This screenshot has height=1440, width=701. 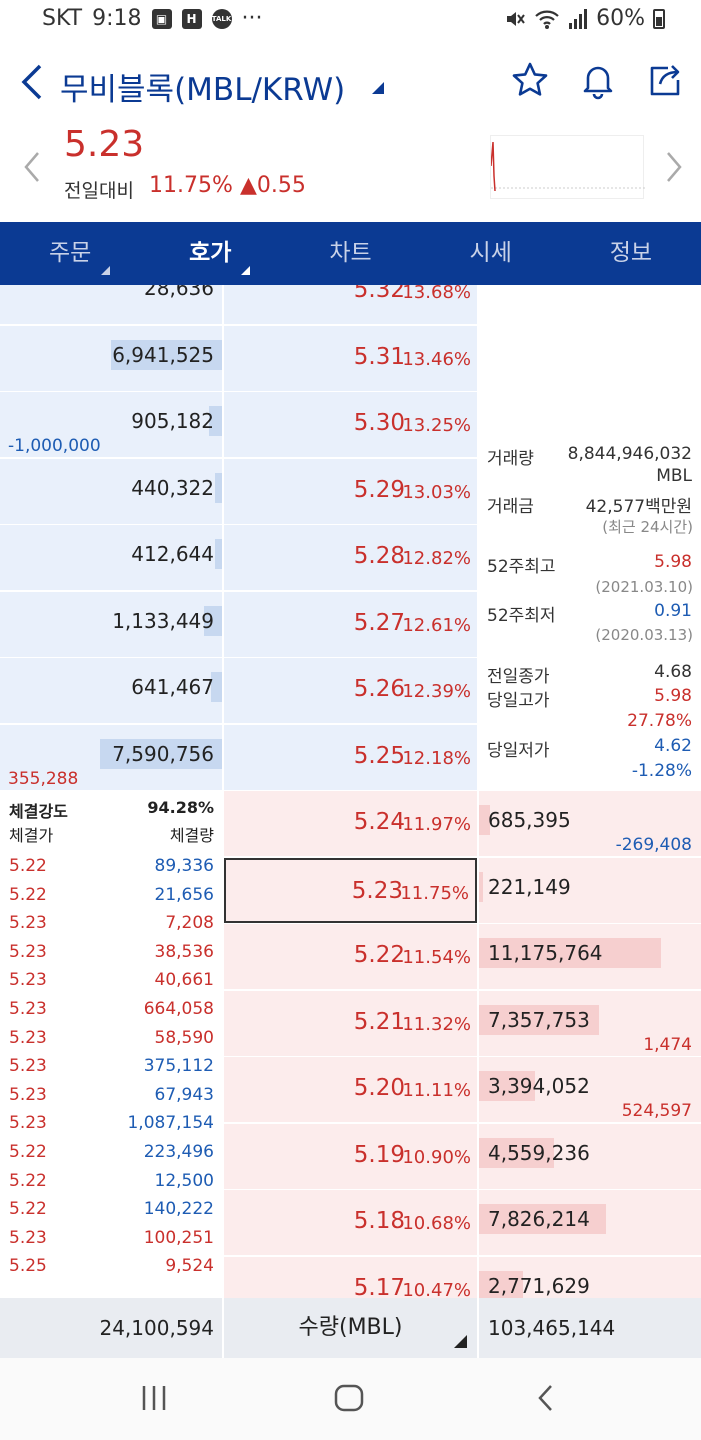 I want to click on ask-qty-cell: 7,590,756, so click(x=111, y=757).